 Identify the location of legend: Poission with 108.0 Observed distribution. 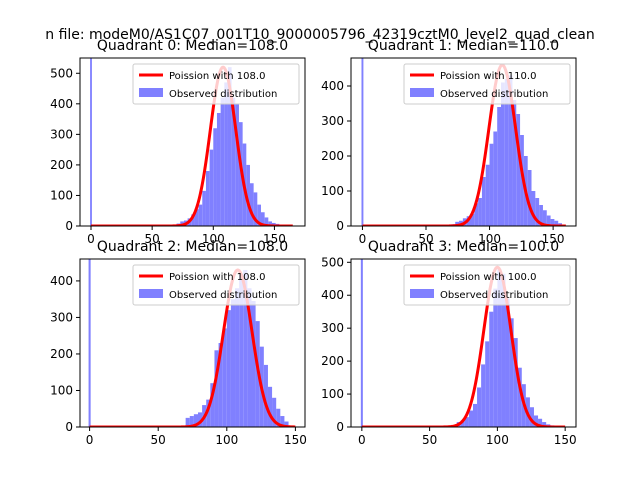
(216, 285).